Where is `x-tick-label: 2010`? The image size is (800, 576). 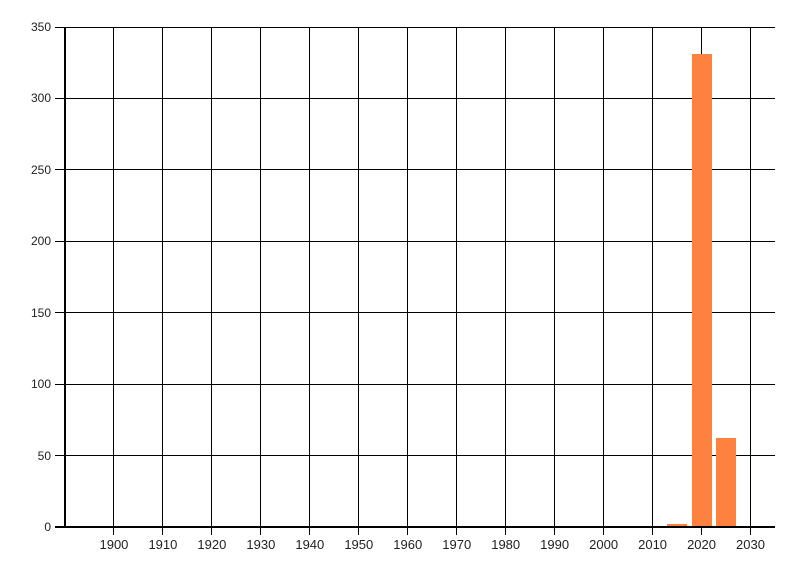 x-tick-label: 2010 is located at coordinates (653, 544).